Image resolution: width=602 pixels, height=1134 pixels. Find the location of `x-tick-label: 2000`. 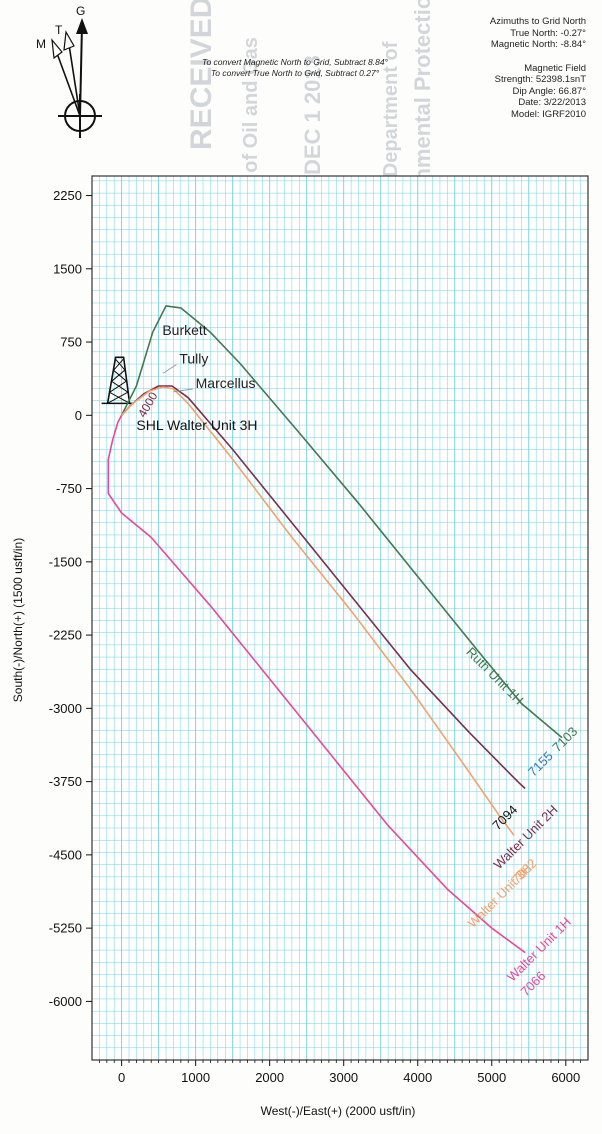

x-tick-label: 2000 is located at coordinates (269, 1077).